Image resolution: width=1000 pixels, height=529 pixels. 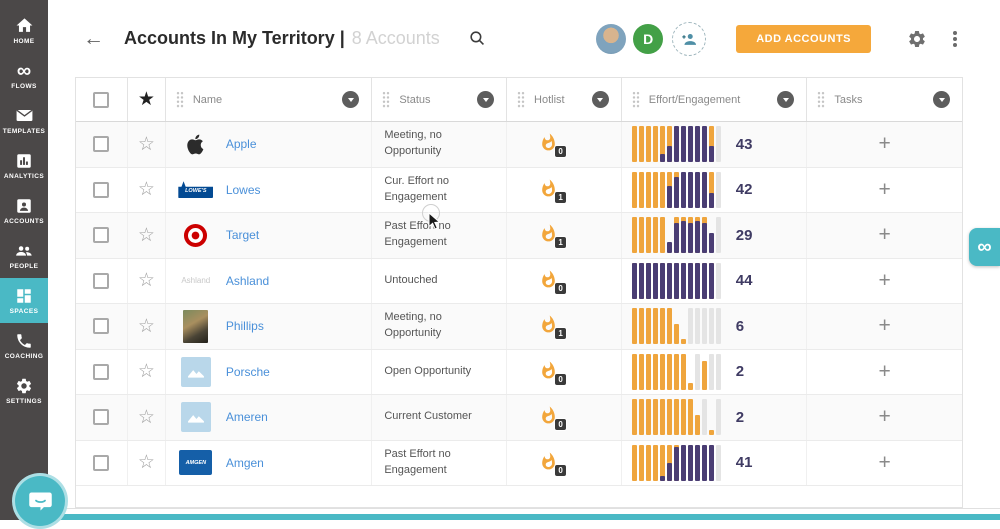 I want to click on sidebar-item-label: TEMPLATES, so click(x=24, y=131).